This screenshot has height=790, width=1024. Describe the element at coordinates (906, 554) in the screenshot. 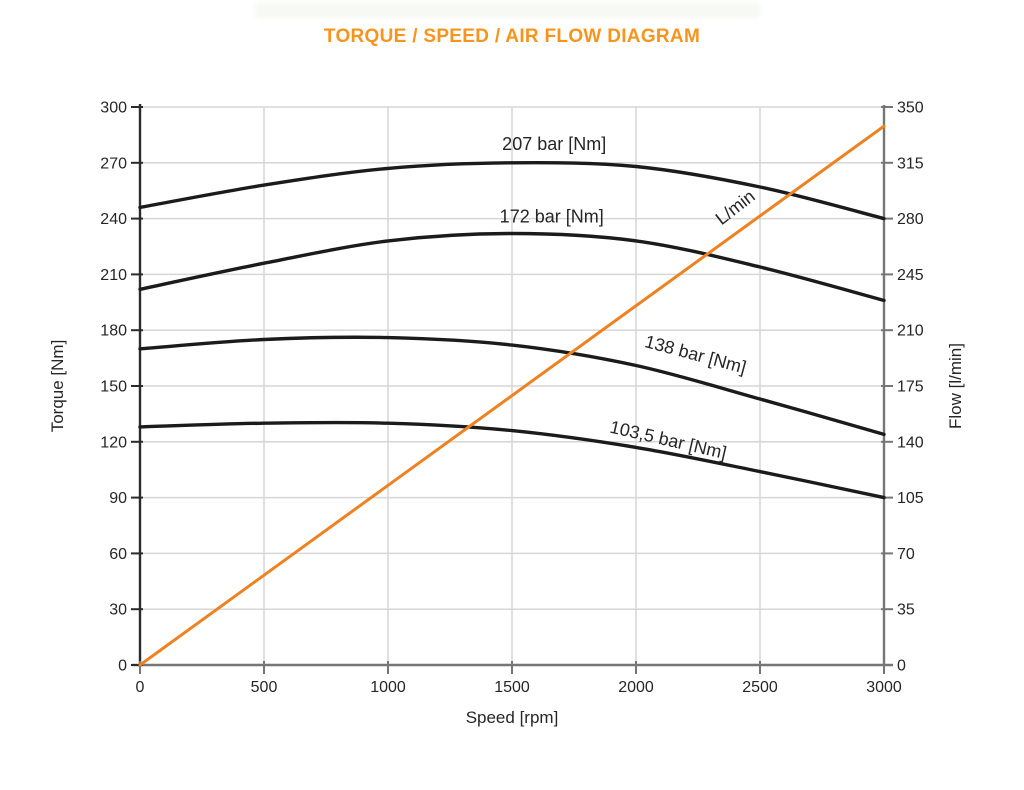

I see `y-right-tick-label-70: 70` at that location.